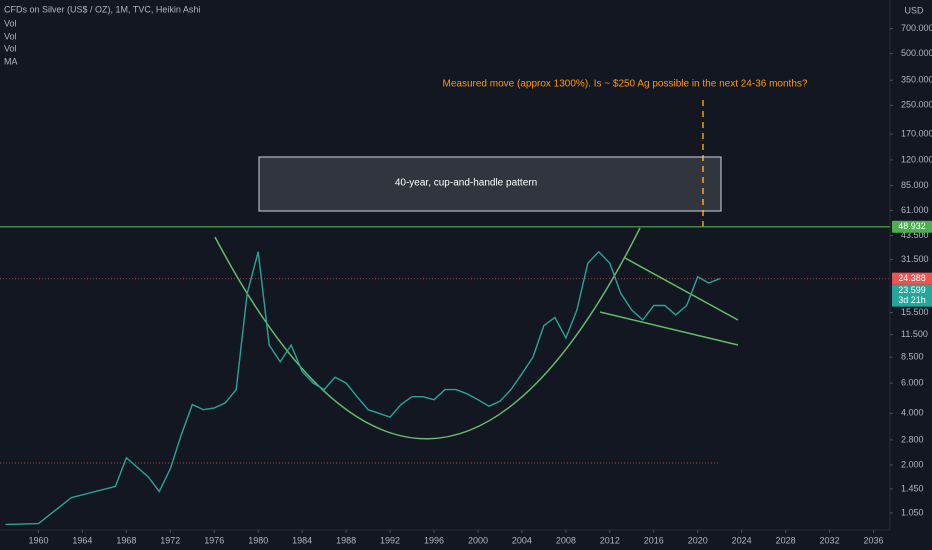 The height and width of the screenshot is (550, 932). I want to click on legend-item: MA, so click(11, 61).